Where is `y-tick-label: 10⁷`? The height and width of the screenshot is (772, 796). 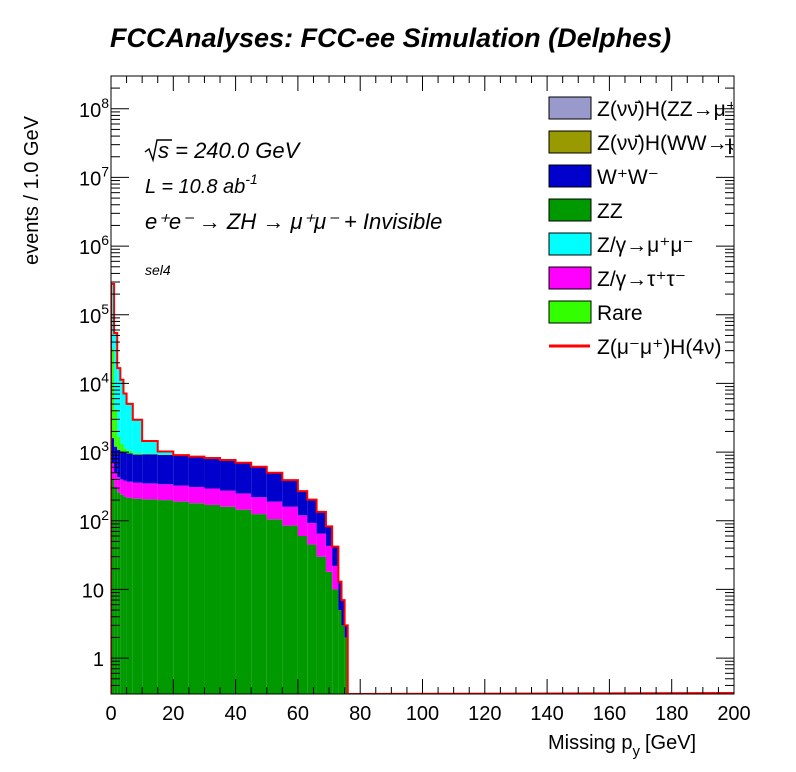 y-tick-label: 10⁷ is located at coordinates (94, 176).